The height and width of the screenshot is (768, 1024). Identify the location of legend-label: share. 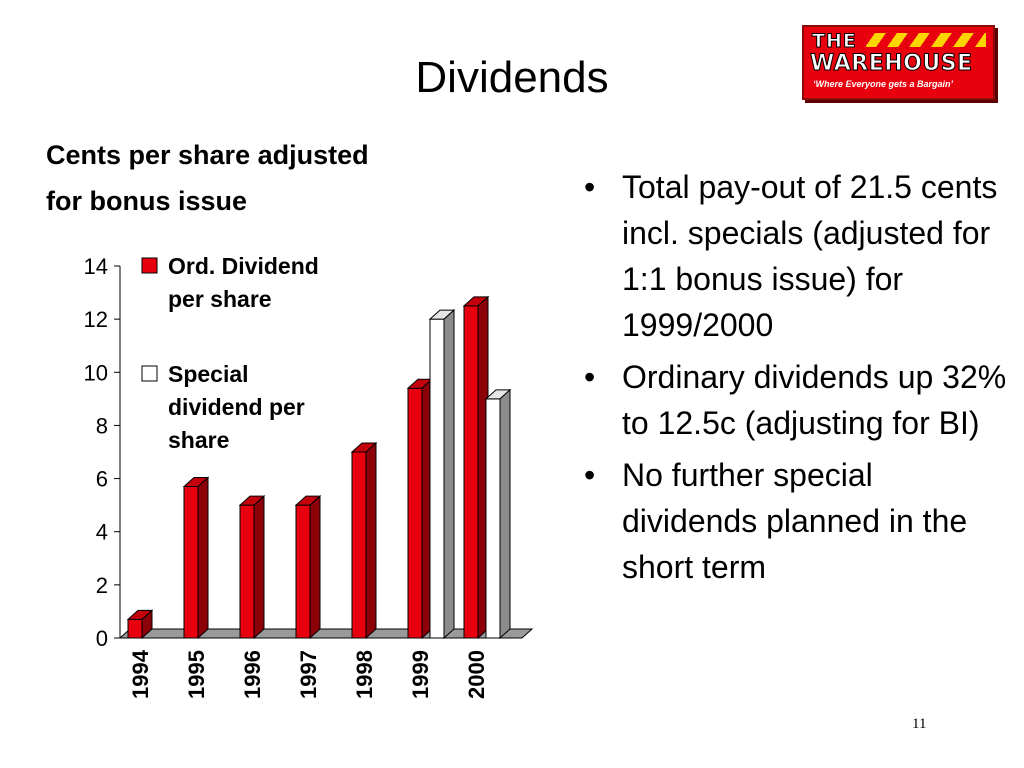
(198, 440).